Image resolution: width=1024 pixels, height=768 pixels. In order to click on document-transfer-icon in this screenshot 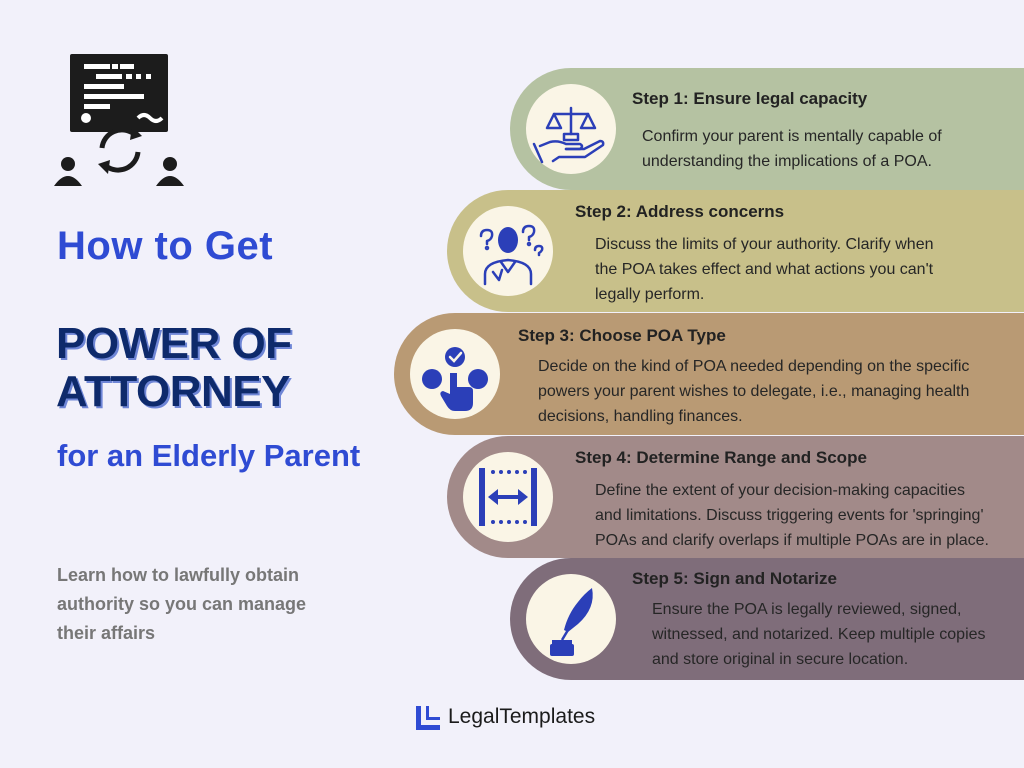, I will do `click(119, 120)`.